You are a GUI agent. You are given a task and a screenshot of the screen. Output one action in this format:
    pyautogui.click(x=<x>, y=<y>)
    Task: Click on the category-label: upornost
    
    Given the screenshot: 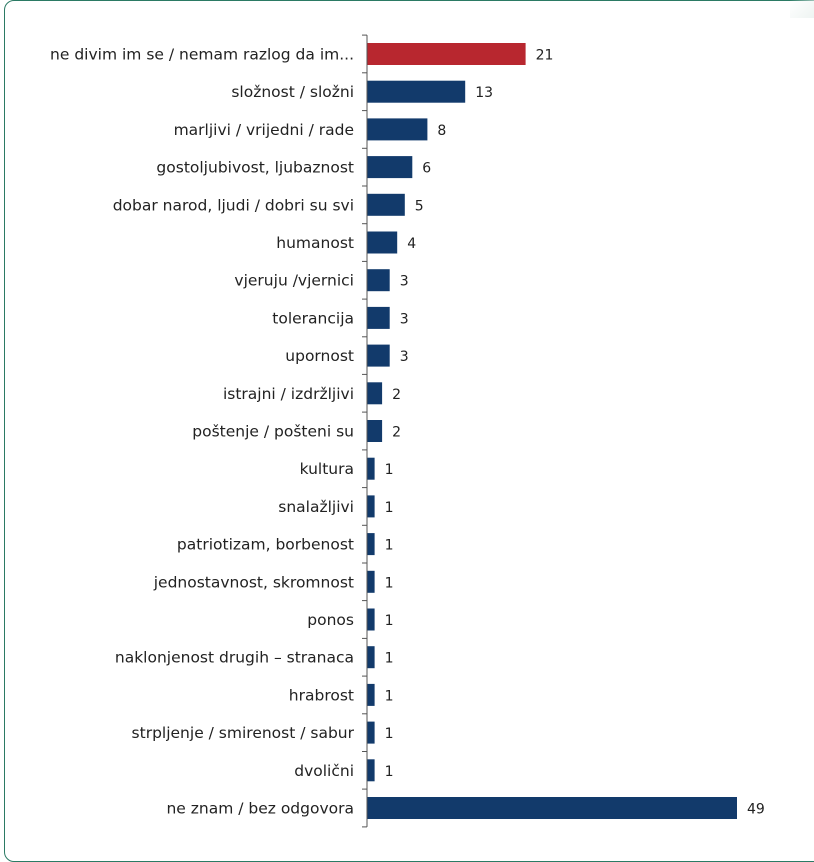 What is the action you would take?
    pyautogui.click(x=319, y=356)
    